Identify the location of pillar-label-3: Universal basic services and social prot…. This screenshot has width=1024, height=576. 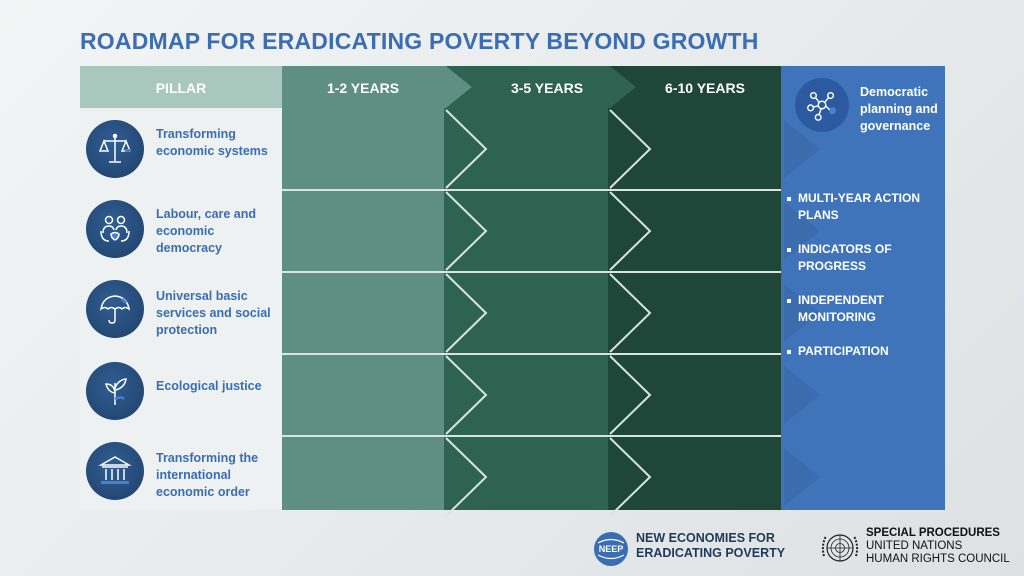
(213, 313).